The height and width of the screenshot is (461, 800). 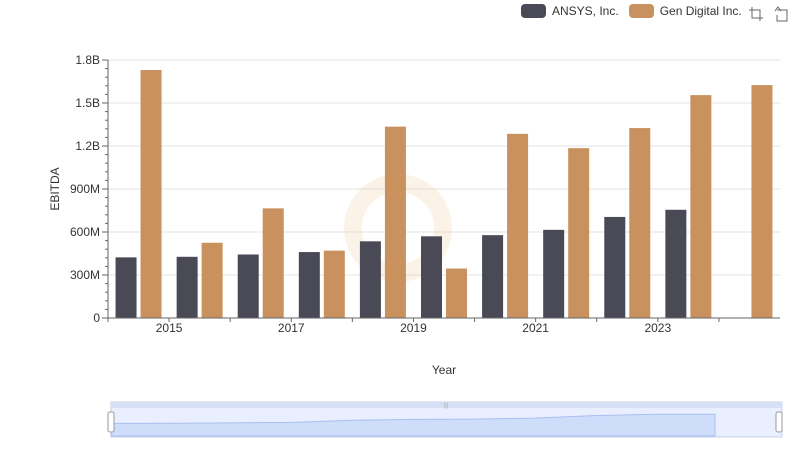 I want to click on bar-gen-digital-2020, so click(x=518, y=225).